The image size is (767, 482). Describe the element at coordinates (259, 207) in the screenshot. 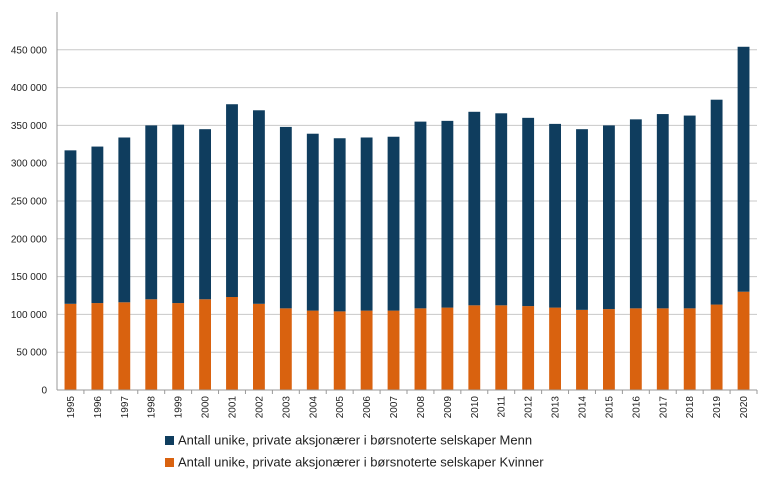

I see `bar-menn-2002` at that location.